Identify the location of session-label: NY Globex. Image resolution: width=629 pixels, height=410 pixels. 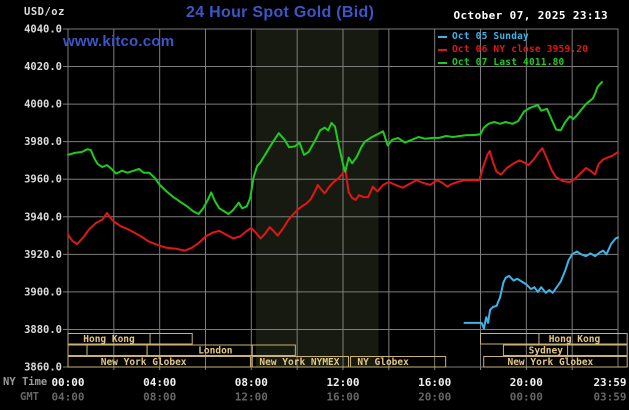
(383, 362).